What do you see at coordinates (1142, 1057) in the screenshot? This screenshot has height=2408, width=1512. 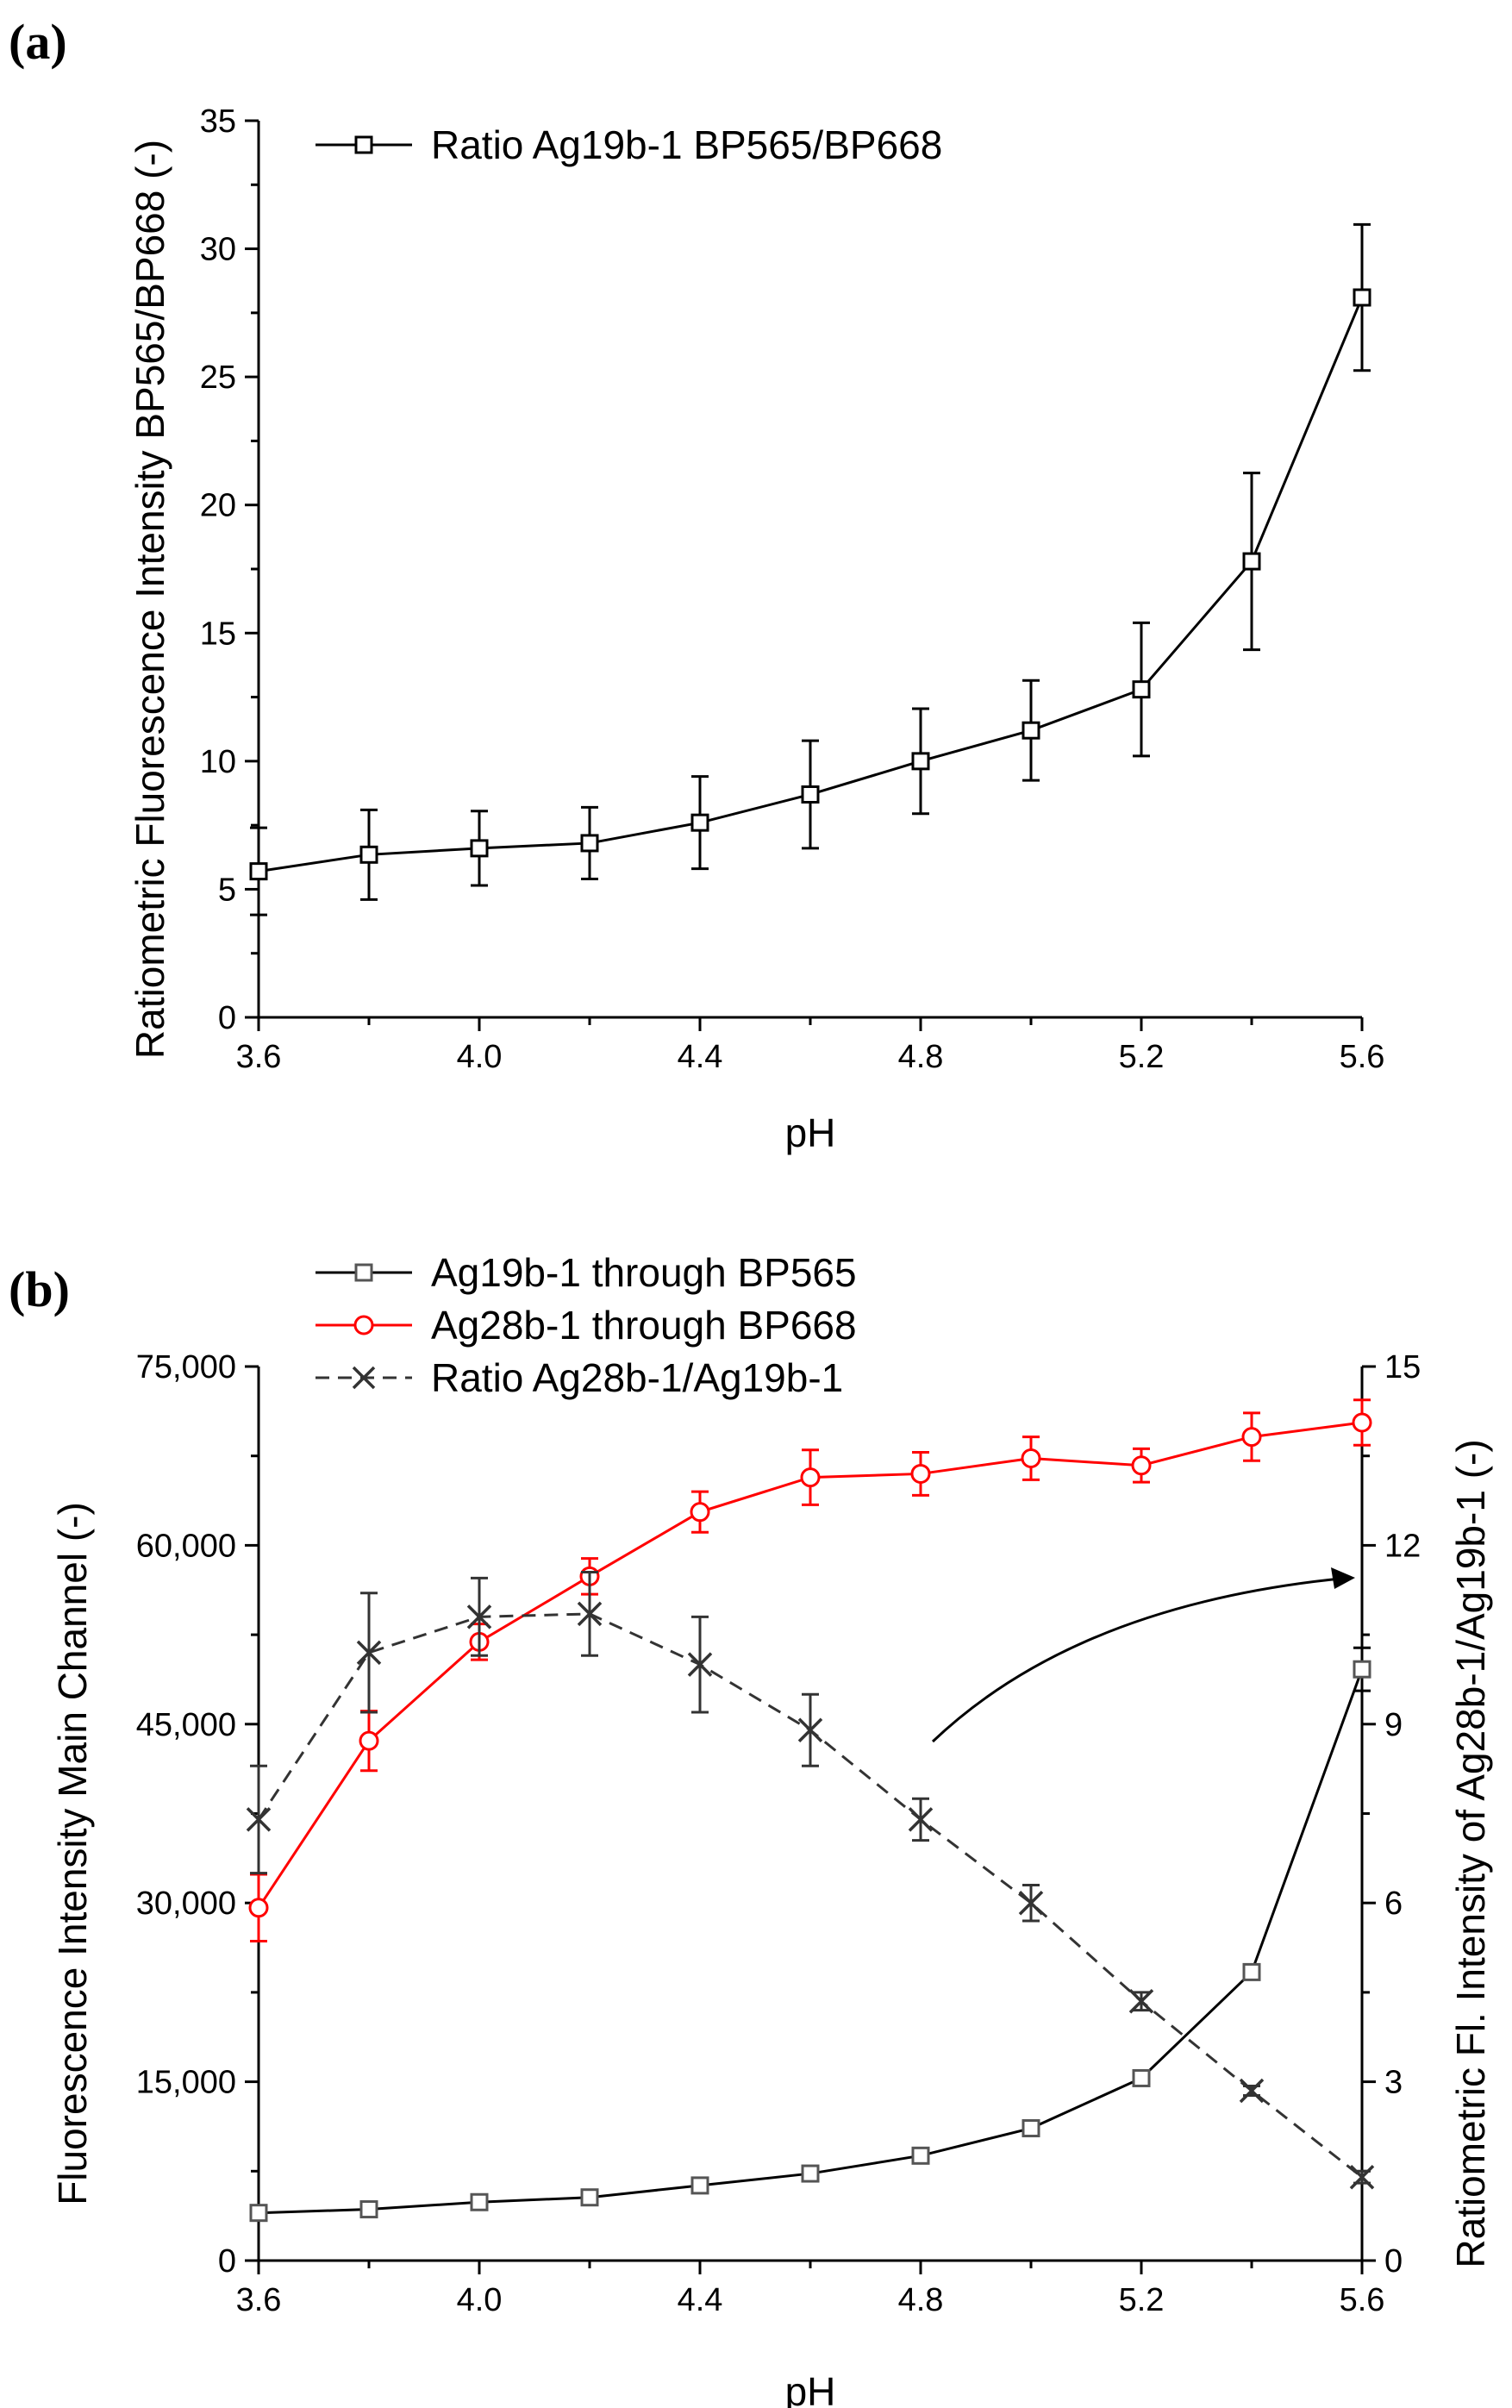 I see `panel-a-x-tick-label: 5.2` at bounding box center [1142, 1057].